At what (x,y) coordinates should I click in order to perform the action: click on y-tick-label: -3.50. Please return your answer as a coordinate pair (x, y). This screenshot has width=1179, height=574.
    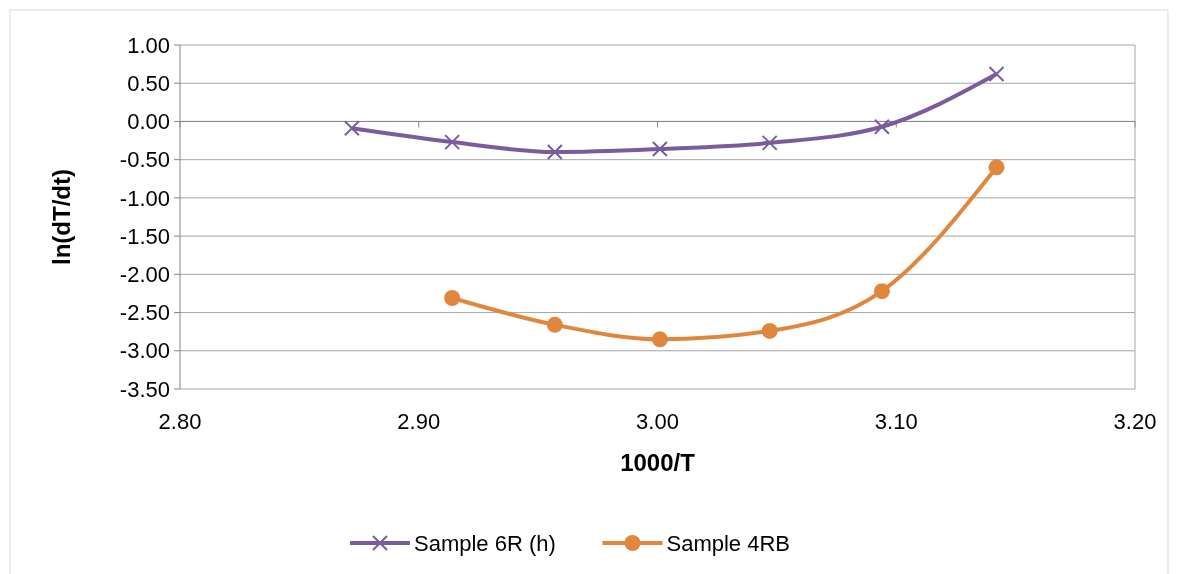
    Looking at the image, I should click on (144, 389).